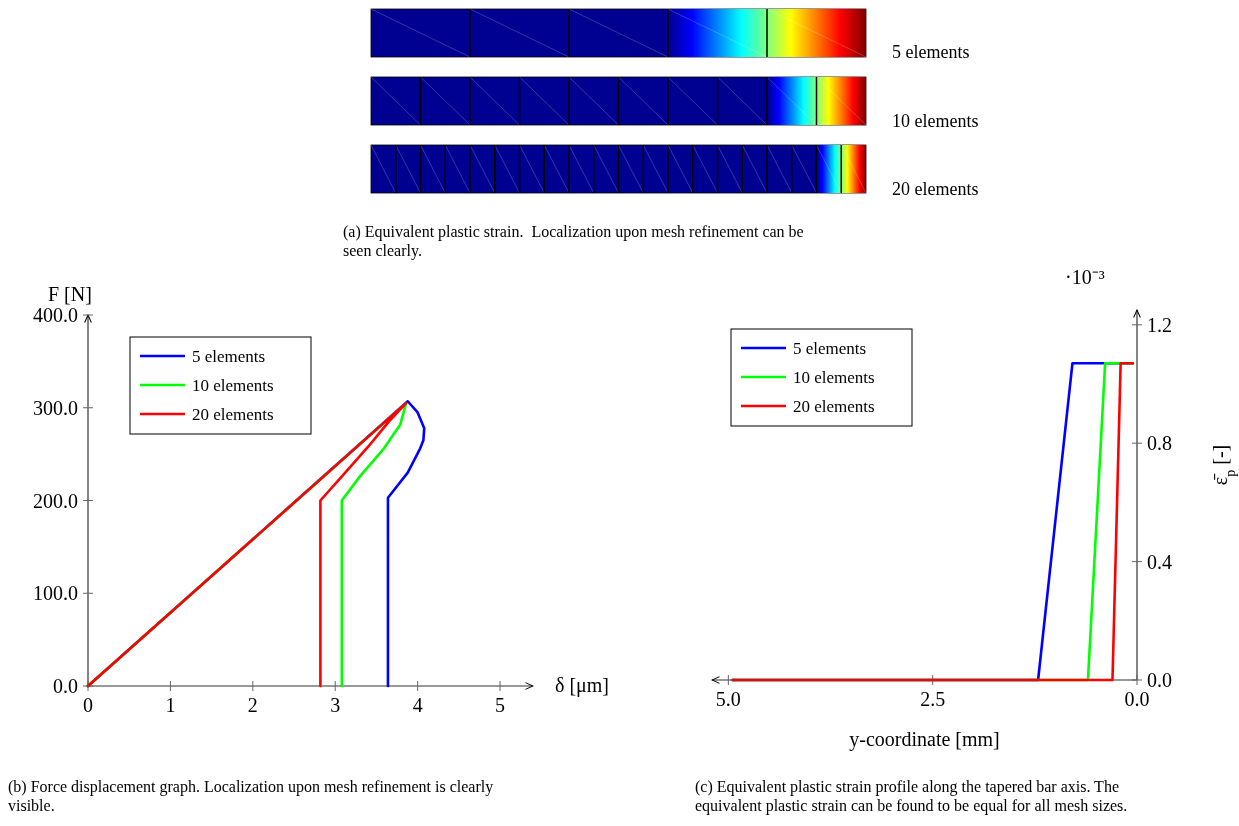  Describe the element at coordinates (1159, 561) in the screenshot. I see `y2-tick-label: 0.4` at that location.